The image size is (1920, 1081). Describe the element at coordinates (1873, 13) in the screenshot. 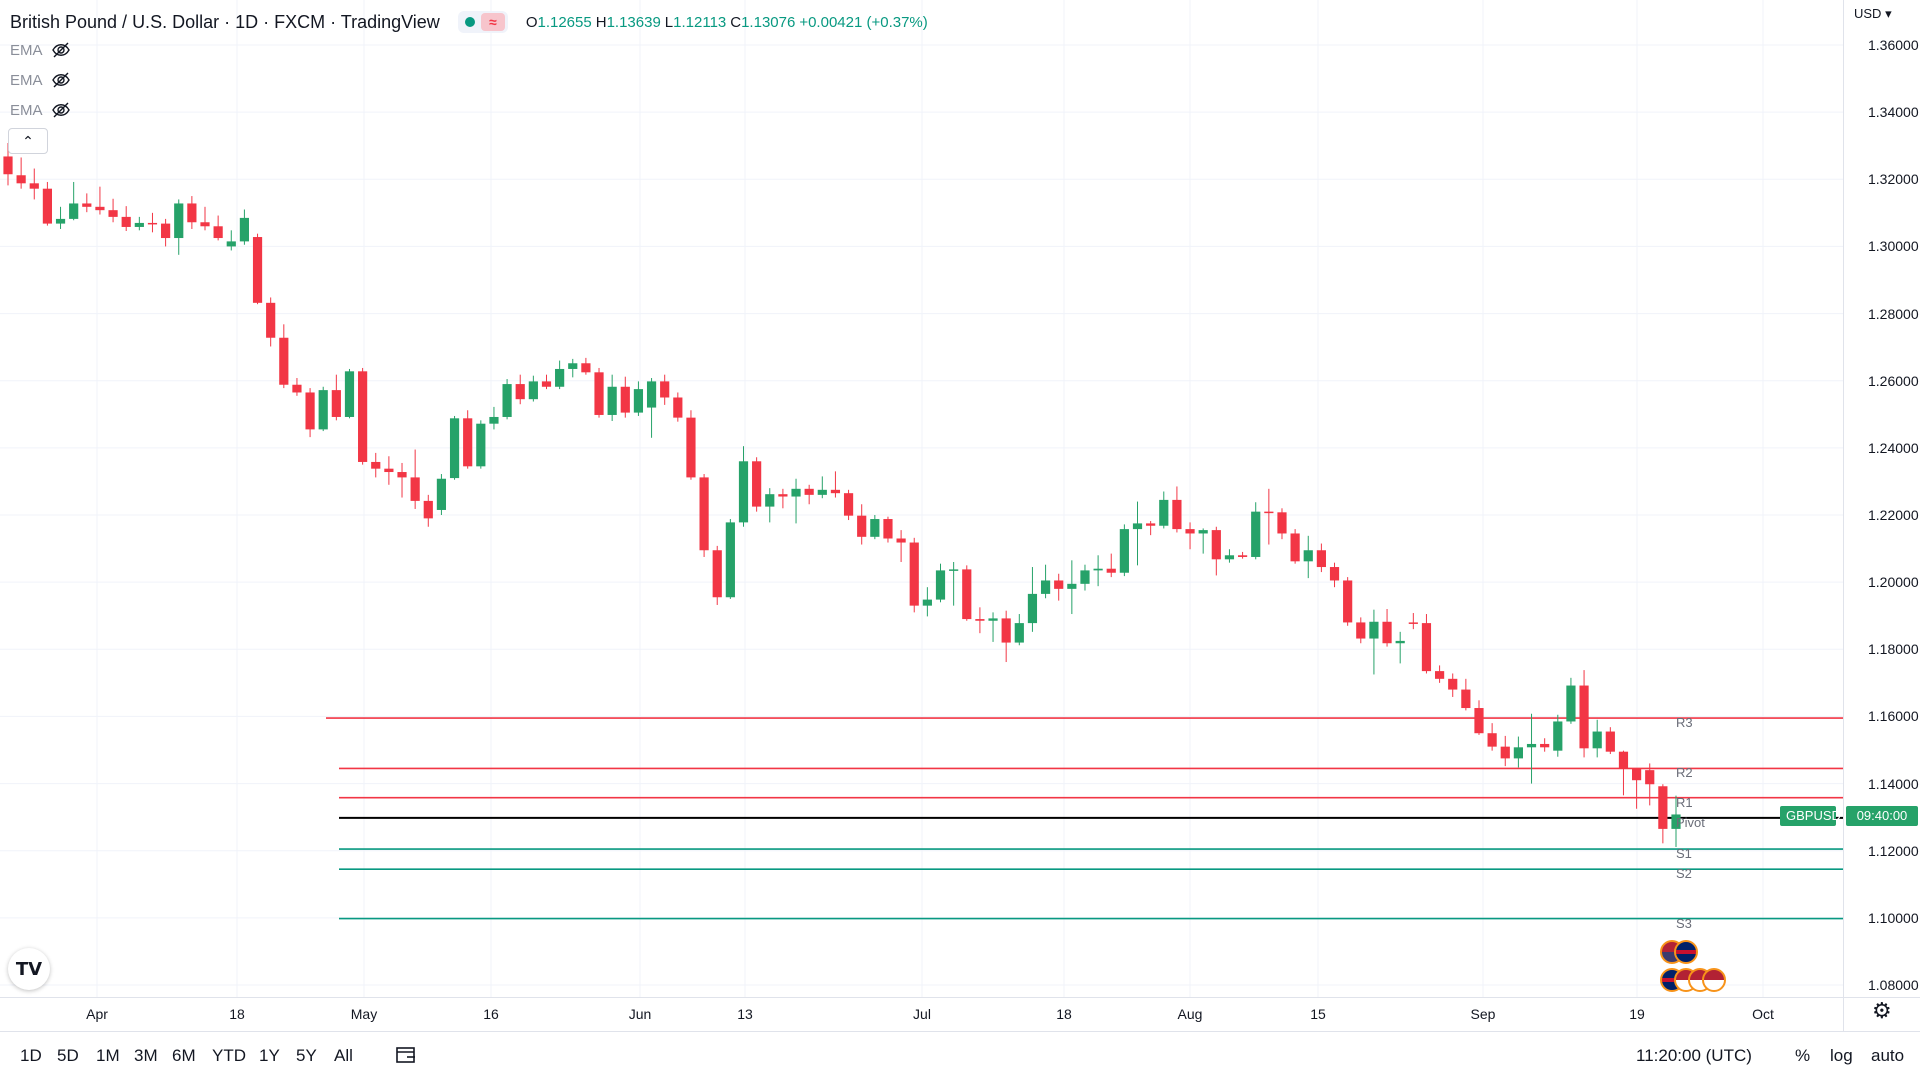

I see `currency-selector: USD ▾` at that location.